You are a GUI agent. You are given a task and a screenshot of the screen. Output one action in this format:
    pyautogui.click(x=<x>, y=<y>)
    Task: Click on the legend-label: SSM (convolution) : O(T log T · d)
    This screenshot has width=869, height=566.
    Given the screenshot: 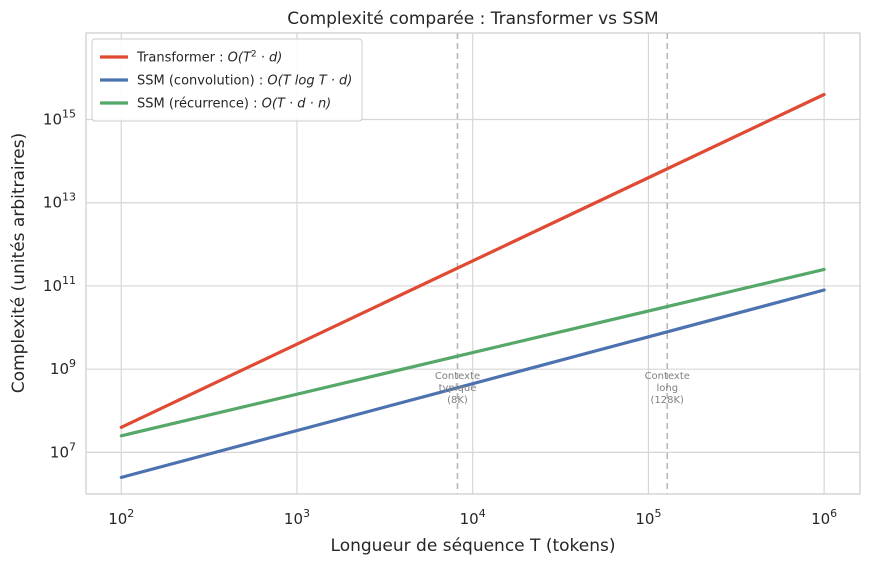 What is the action you would take?
    pyautogui.click(x=244, y=81)
    